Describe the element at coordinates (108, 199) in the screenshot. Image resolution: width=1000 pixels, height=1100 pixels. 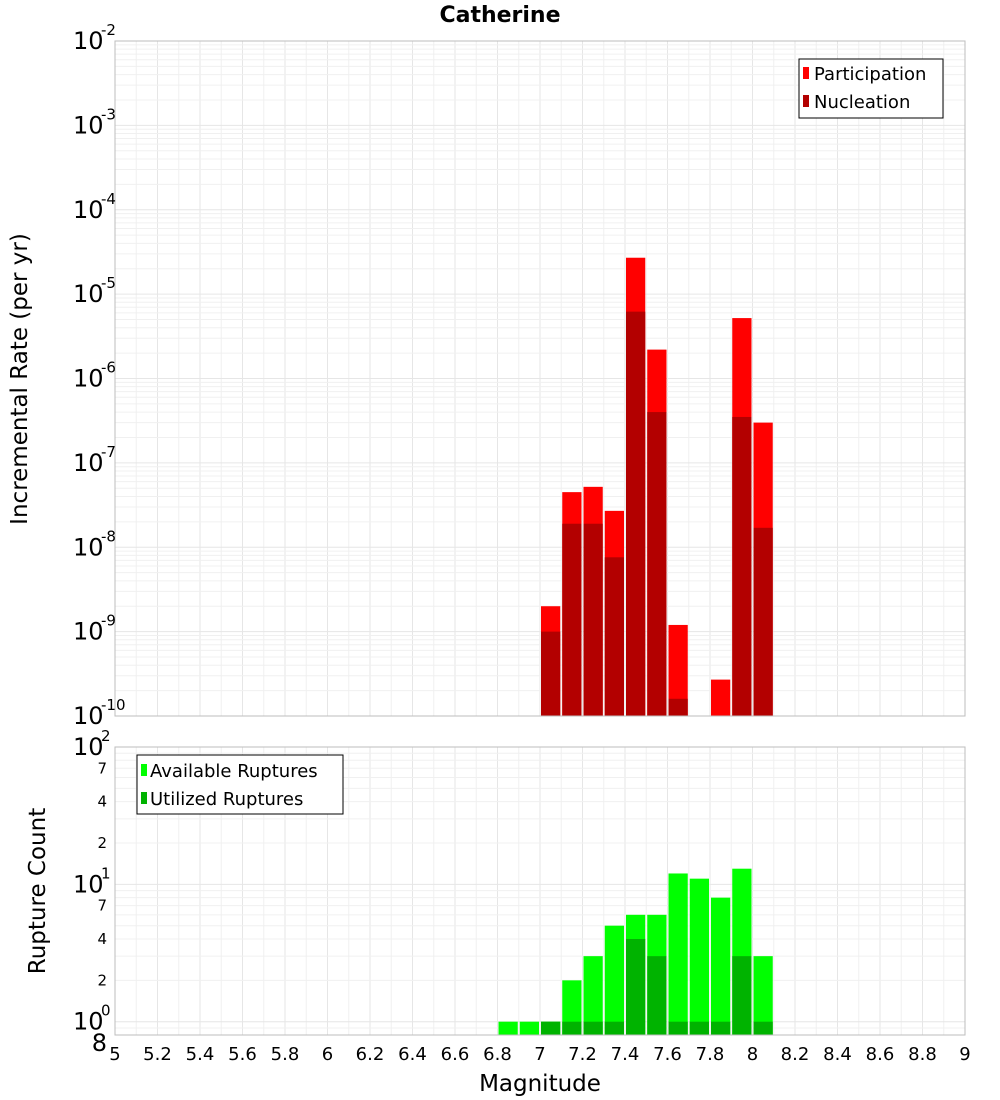
I see `y-tick-exponent: -4` at that location.